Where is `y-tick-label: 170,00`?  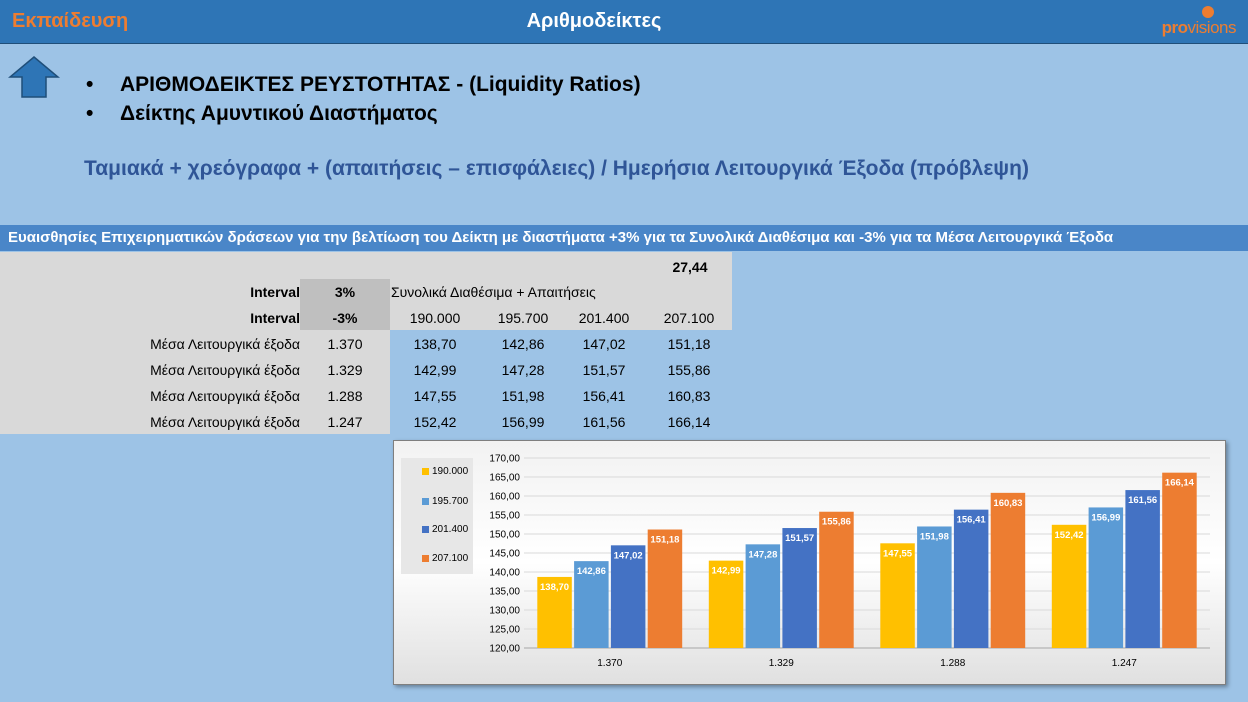 y-tick-label: 170,00 is located at coordinates (504, 459).